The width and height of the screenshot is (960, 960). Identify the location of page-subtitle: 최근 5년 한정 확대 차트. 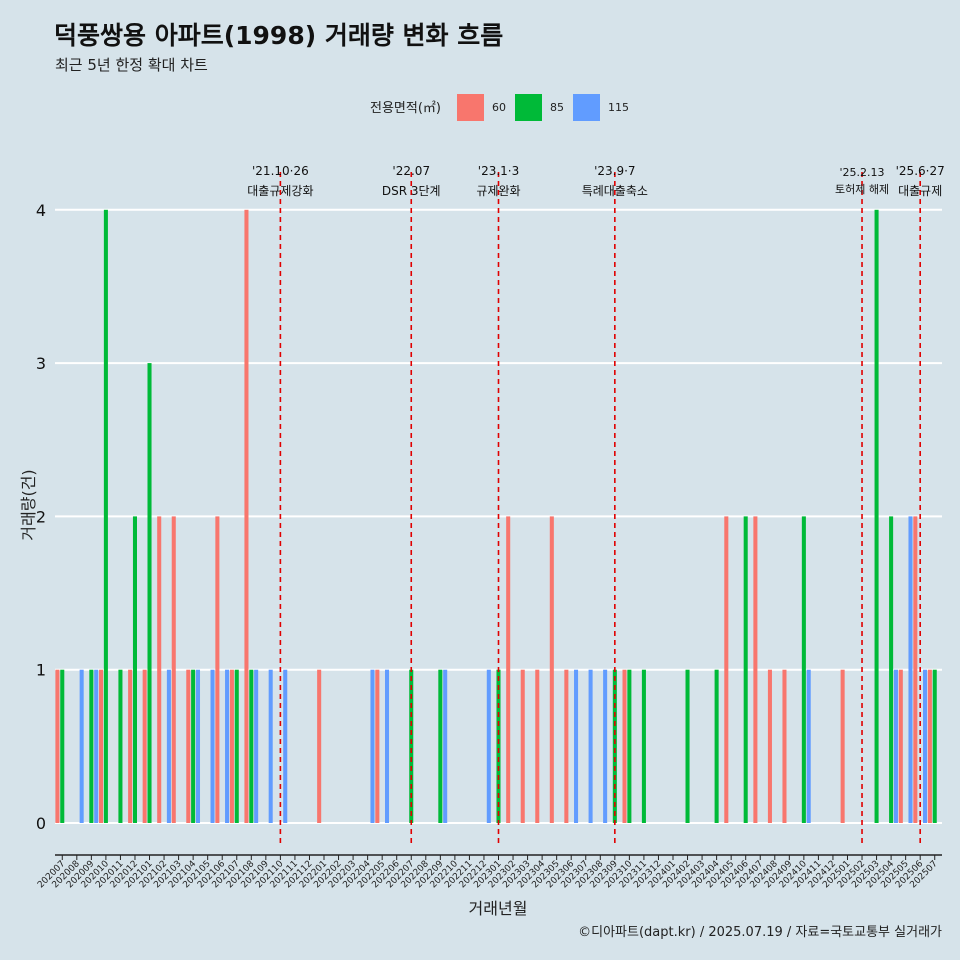
(131, 65).